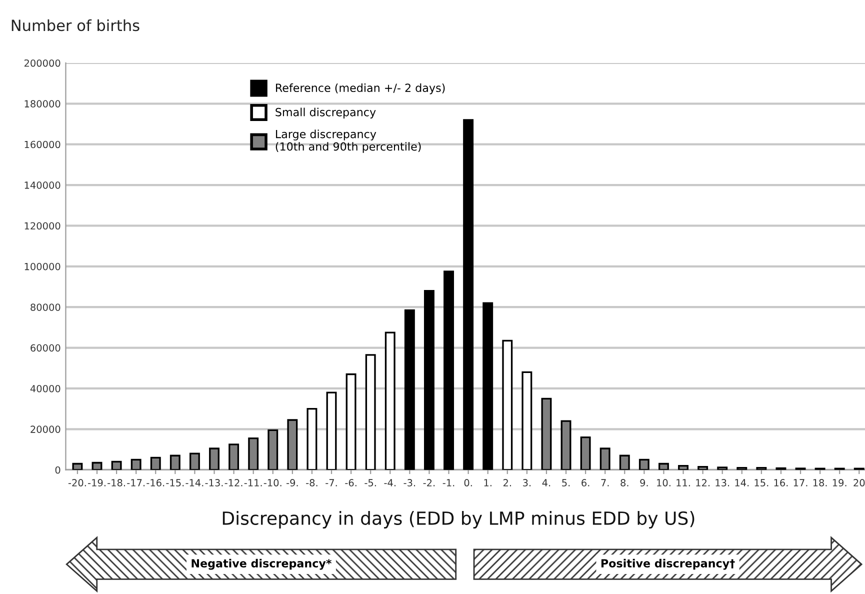 The width and height of the screenshot is (865, 594). Describe the element at coordinates (410, 482) in the screenshot. I see `x-tick-label: -3.` at that location.